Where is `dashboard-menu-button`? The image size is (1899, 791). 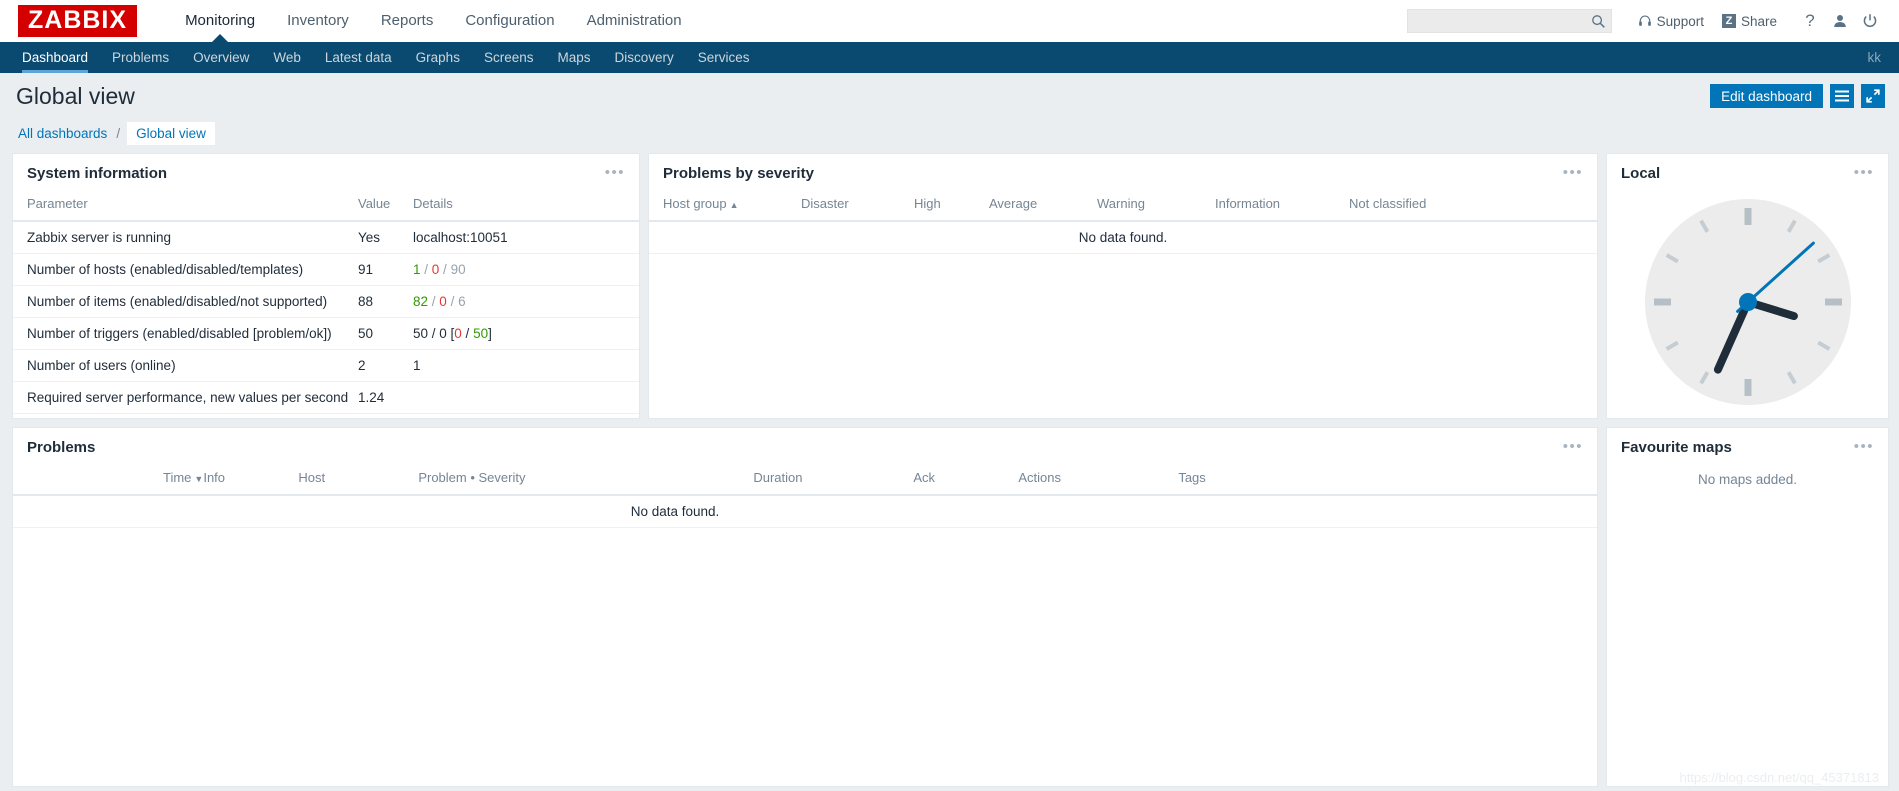
dashboard-menu-button is located at coordinates (1842, 96).